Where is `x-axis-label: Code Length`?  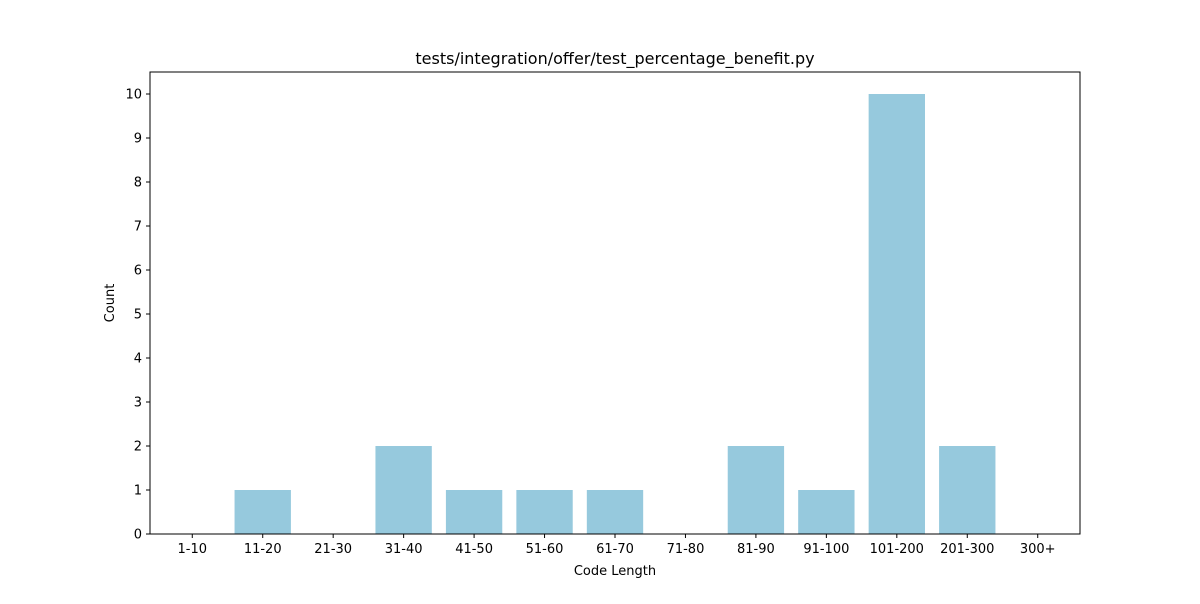
x-axis-label: Code Length is located at coordinates (615, 571).